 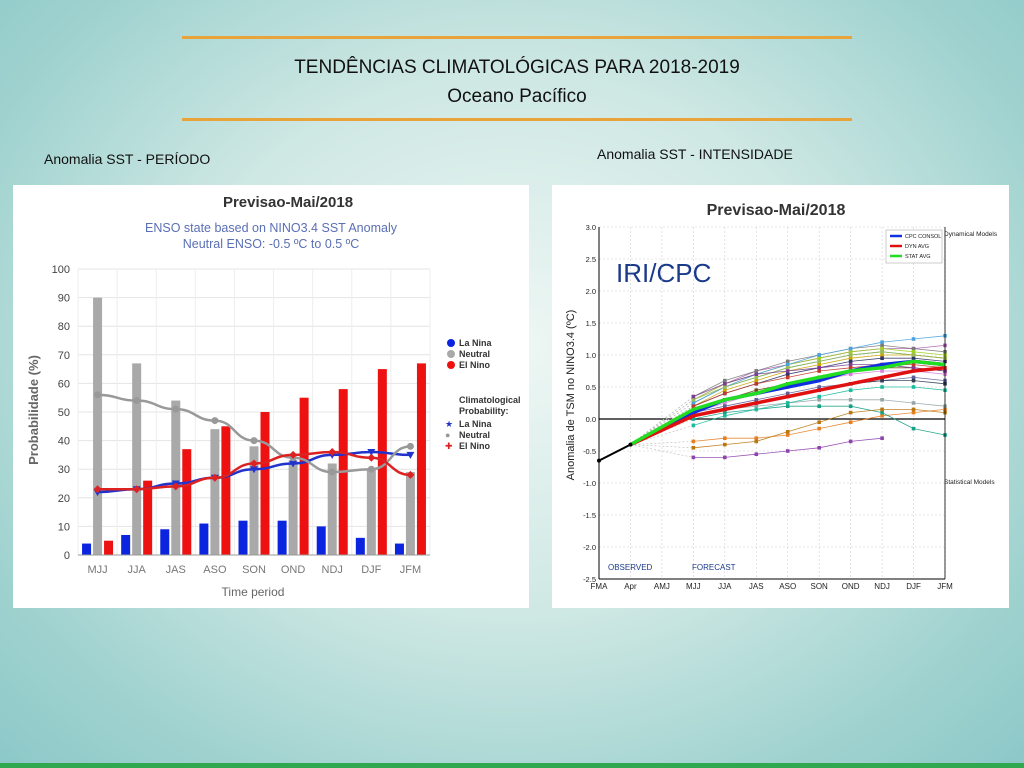 I want to click on y-tick-label: 80, so click(x=64, y=327).